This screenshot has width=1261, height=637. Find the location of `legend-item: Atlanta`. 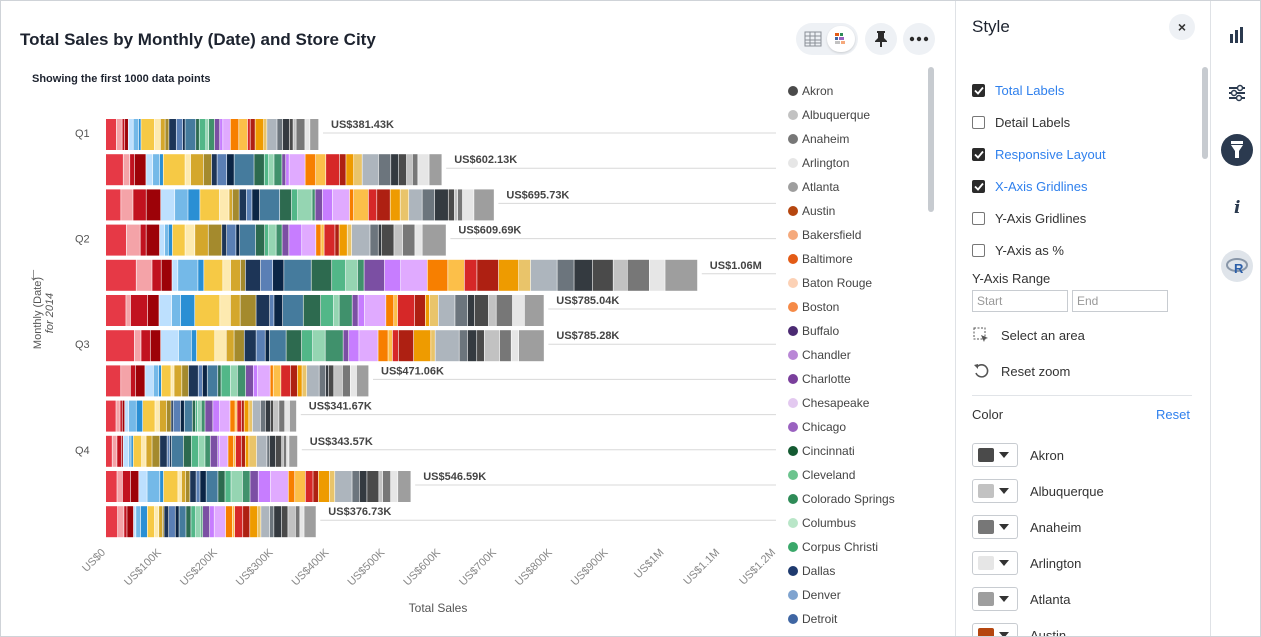

legend-item: Atlanta is located at coordinates (858, 187).